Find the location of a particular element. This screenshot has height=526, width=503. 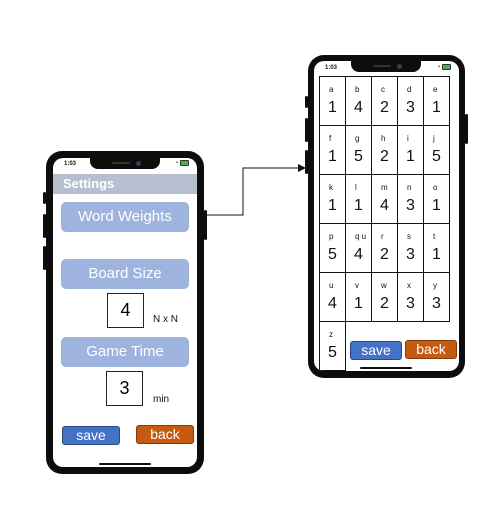

letter-cell: q u 4 is located at coordinates (358, 248).